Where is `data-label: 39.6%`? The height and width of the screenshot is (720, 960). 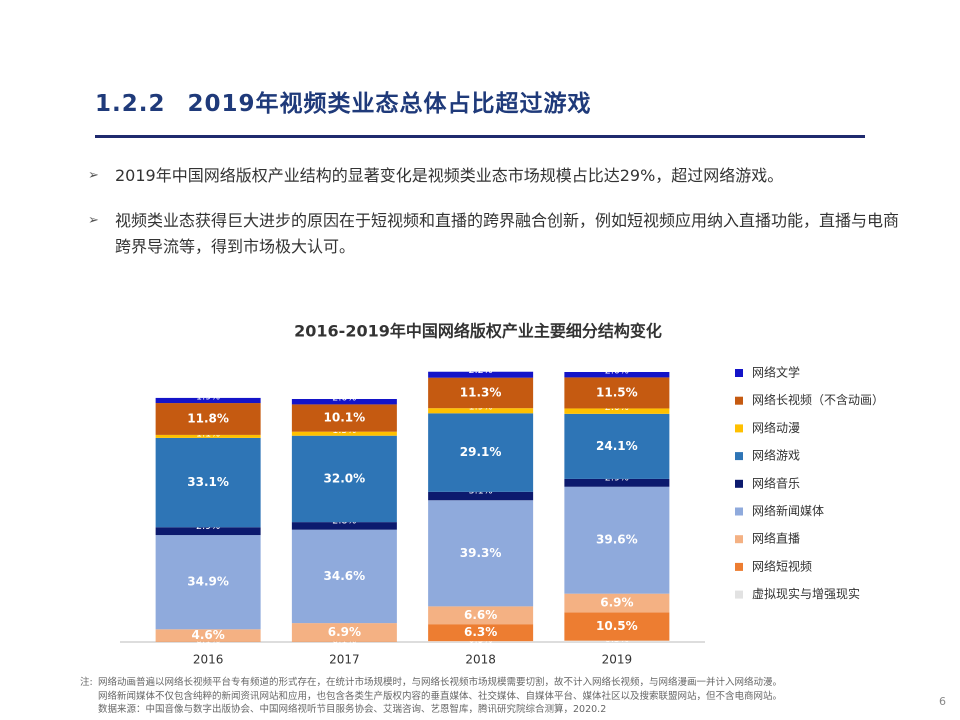 data-label: 39.6% is located at coordinates (617, 540).